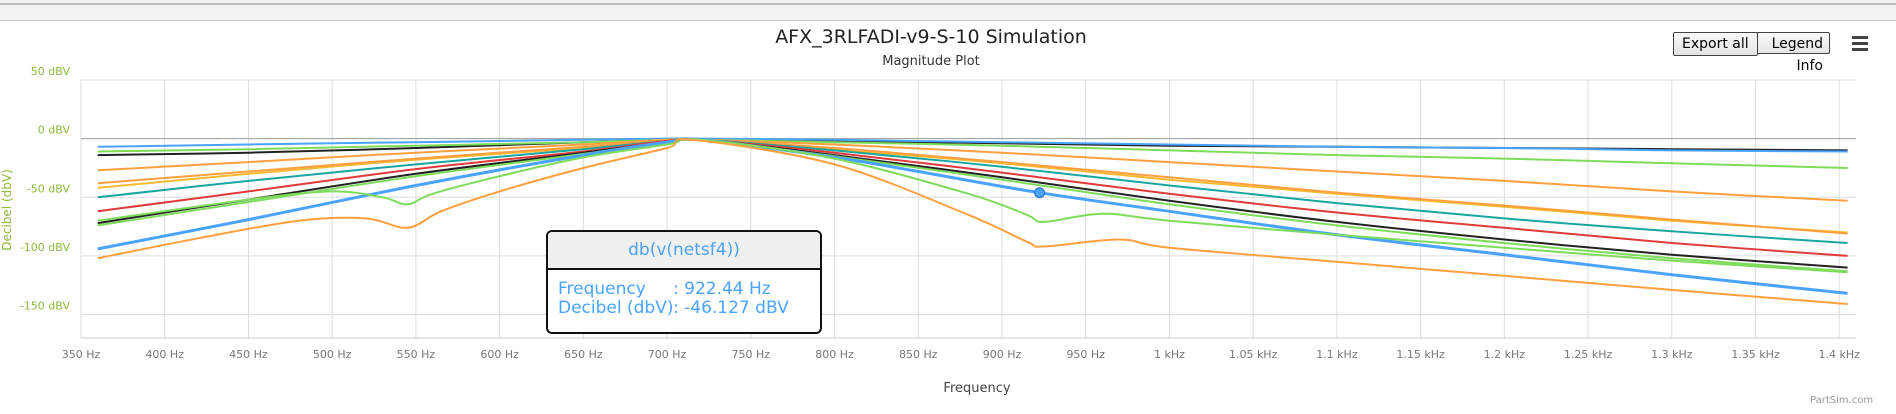 Image resolution: width=1896 pixels, height=414 pixels. I want to click on x-tick-label: 350 Hz, so click(81, 354).